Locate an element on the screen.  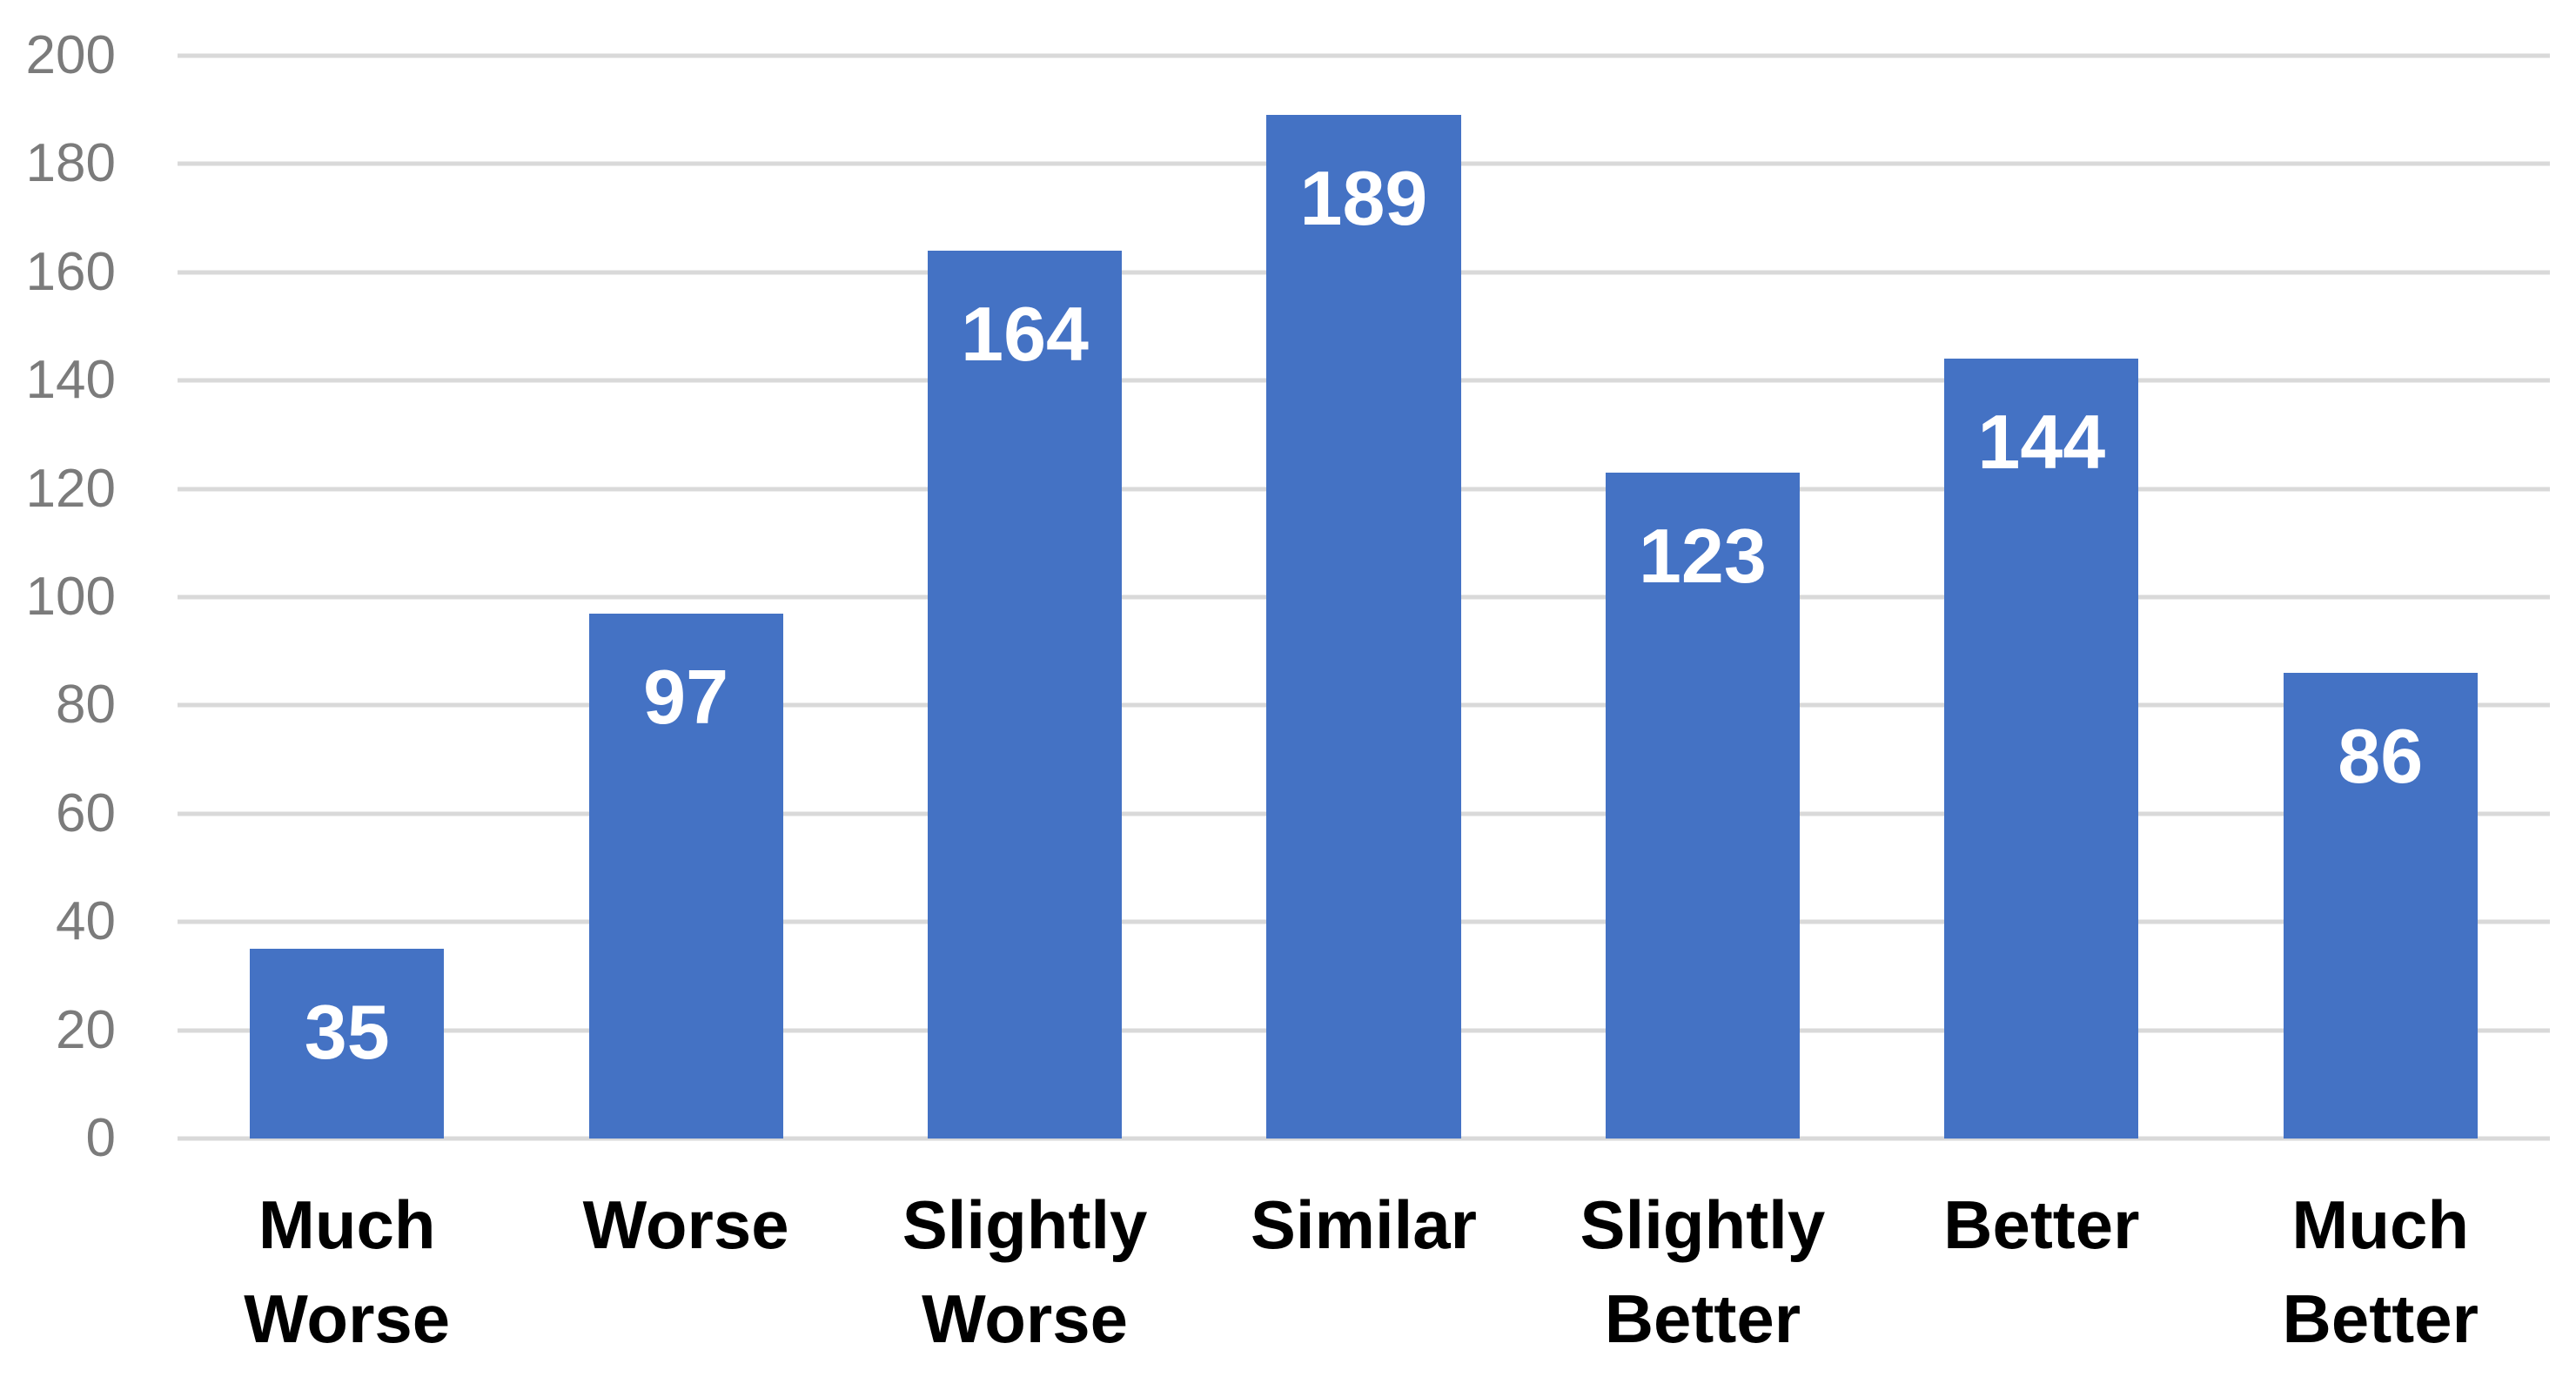
bar-similar: 189 is located at coordinates (1363, 627).